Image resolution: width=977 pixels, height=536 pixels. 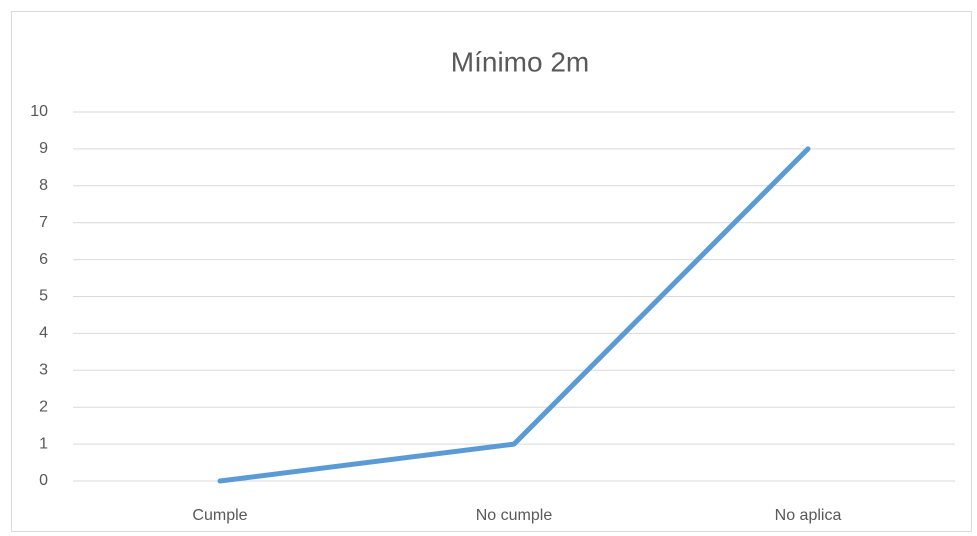 I want to click on x-tick-label: No aplica, so click(x=808, y=515).